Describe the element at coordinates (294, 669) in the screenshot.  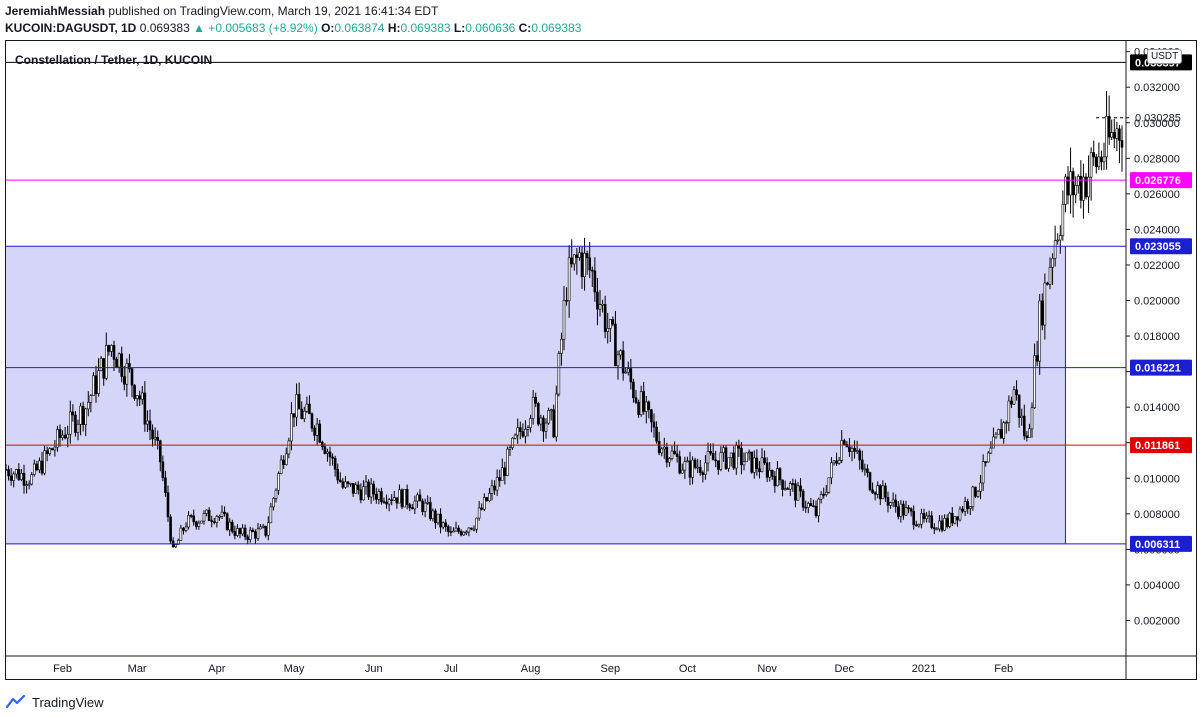
I see `x-tick-label: May` at that location.